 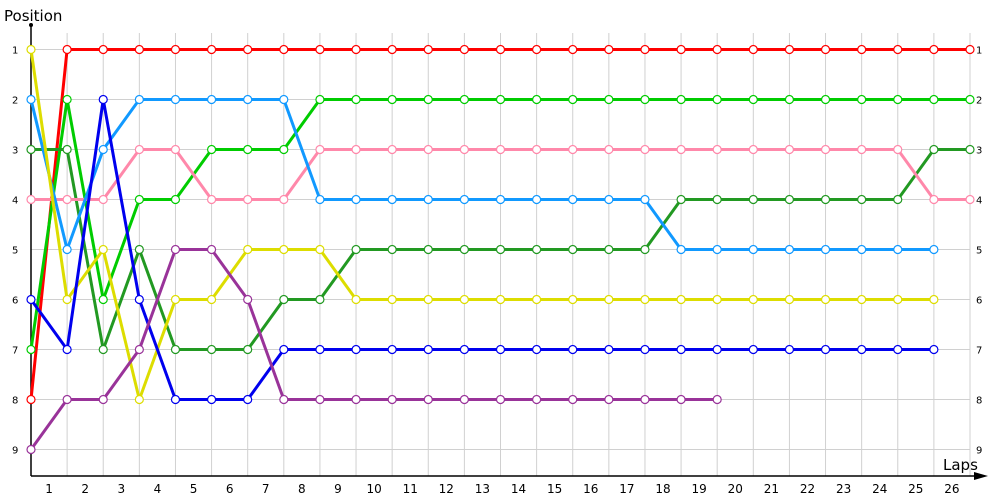 What do you see at coordinates (979, 351) in the screenshot?
I see `y-tick-label-right: 7` at bounding box center [979, 351].